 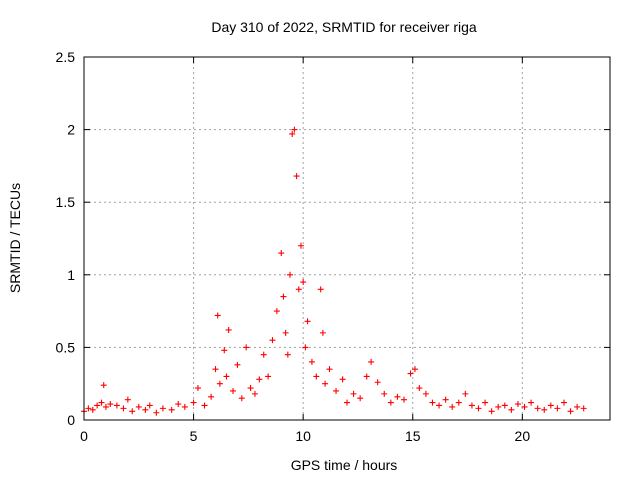 What do you see at coordinates (84, 436) in the screenshot?
I see `x-tick-label: 0` at bounding box center [84, 436].